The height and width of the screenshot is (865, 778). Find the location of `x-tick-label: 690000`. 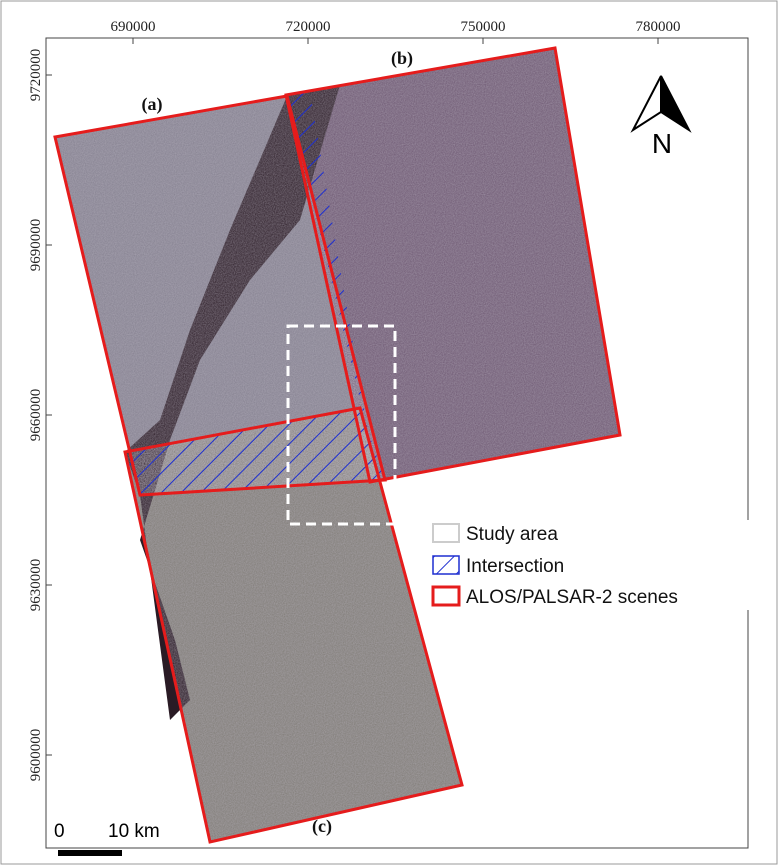

x-tick-label: 690000 is located at coordinates (133, 27).